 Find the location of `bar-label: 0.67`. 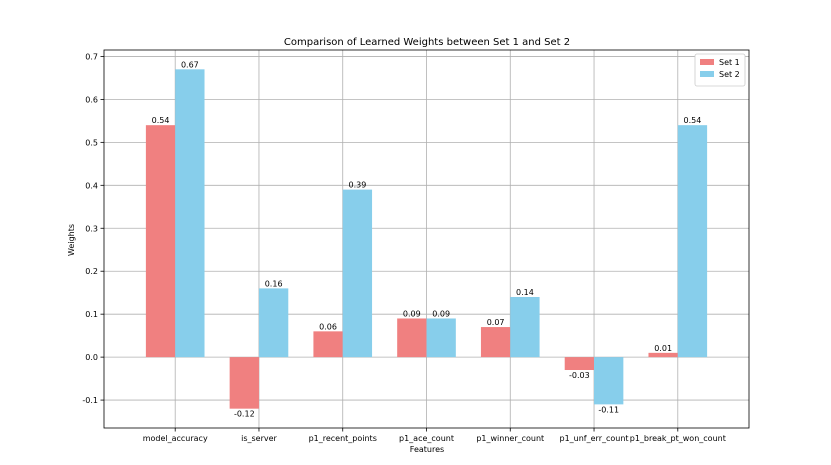

bar-label: 0.67 is located at coordinates (190, 64).